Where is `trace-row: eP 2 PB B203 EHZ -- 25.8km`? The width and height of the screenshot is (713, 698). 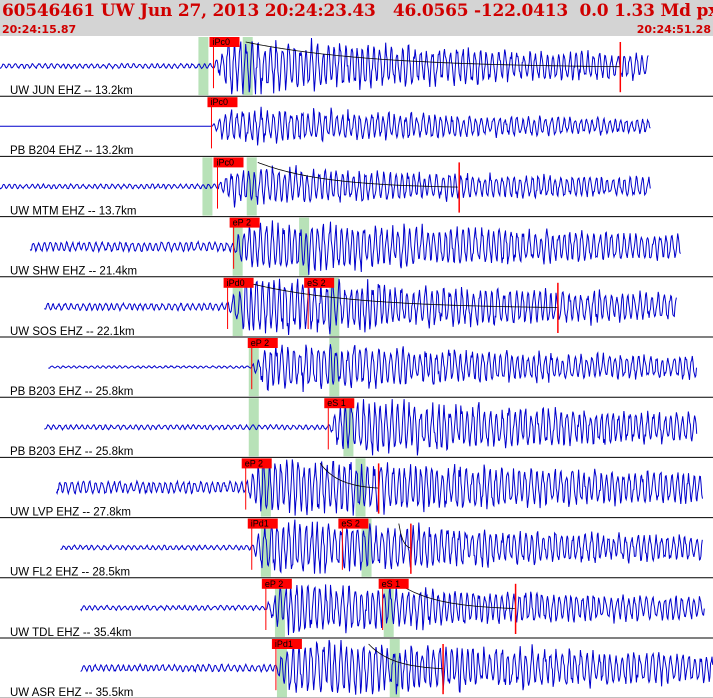 trace-row: eP 2 PB B203 EHZ -- 25.8km is located at coordinates (356, 368).